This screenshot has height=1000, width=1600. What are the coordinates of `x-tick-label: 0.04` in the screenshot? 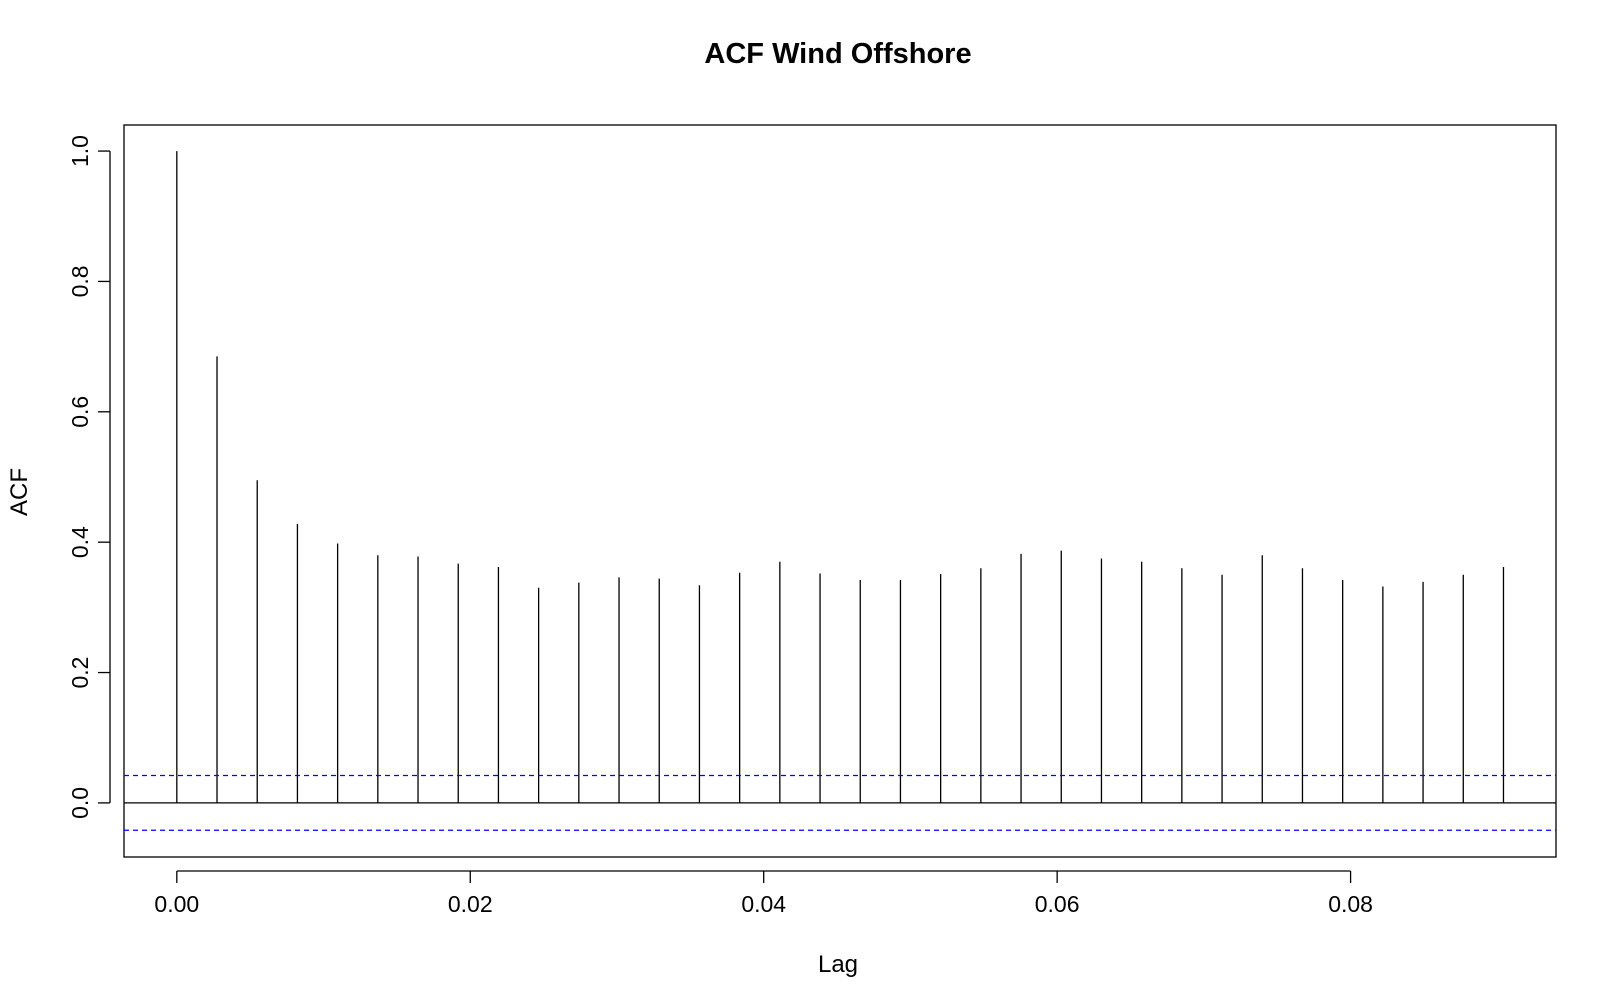 It's located at (763, 904).